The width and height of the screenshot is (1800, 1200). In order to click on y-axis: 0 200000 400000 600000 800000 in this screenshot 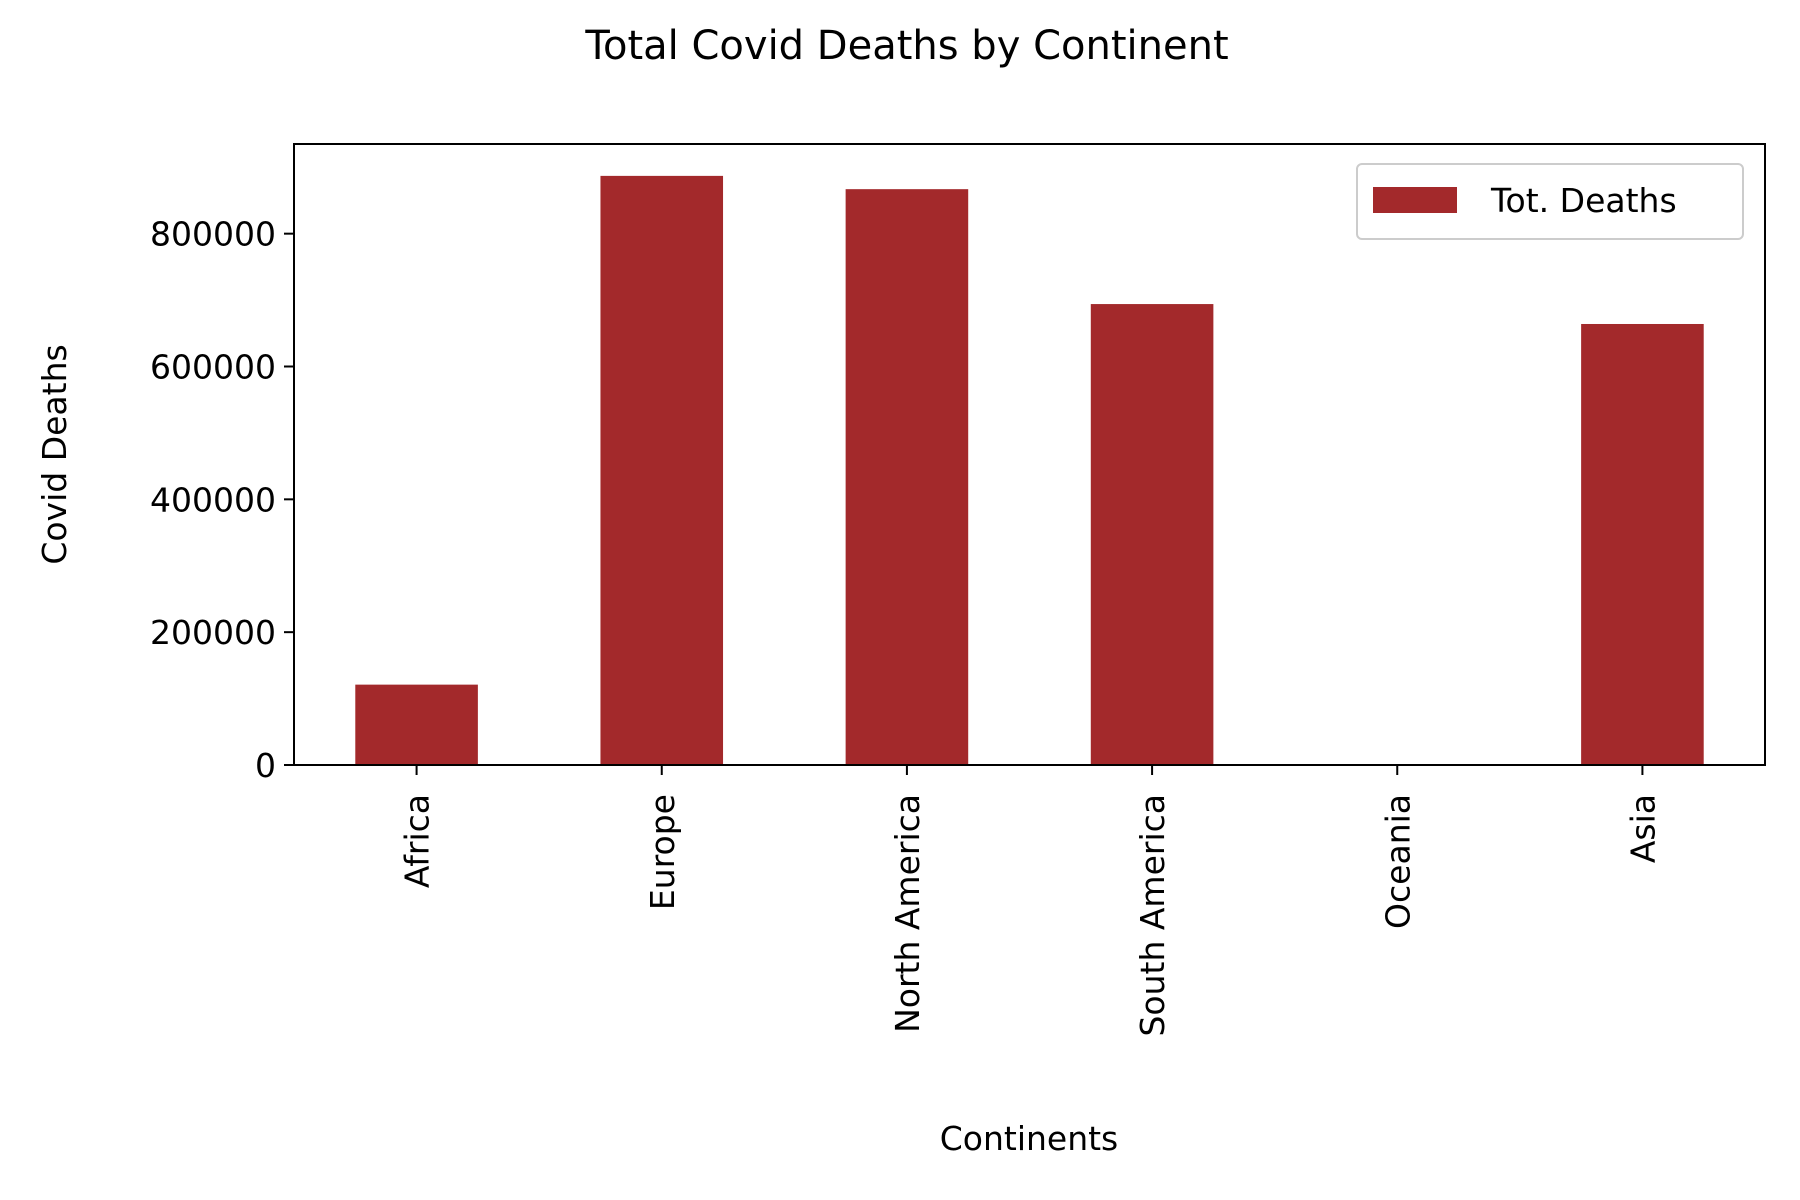, I will do `click(222, 500)`.